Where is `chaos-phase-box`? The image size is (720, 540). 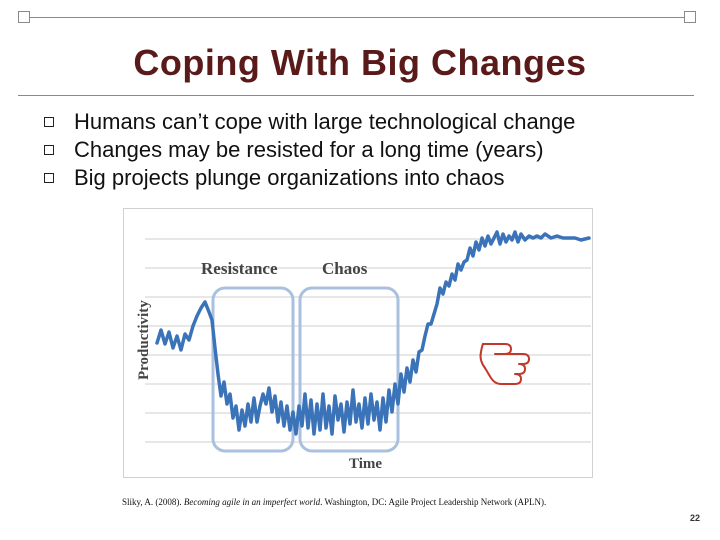
chaos-phase-box is located at coordinates (349, 369).